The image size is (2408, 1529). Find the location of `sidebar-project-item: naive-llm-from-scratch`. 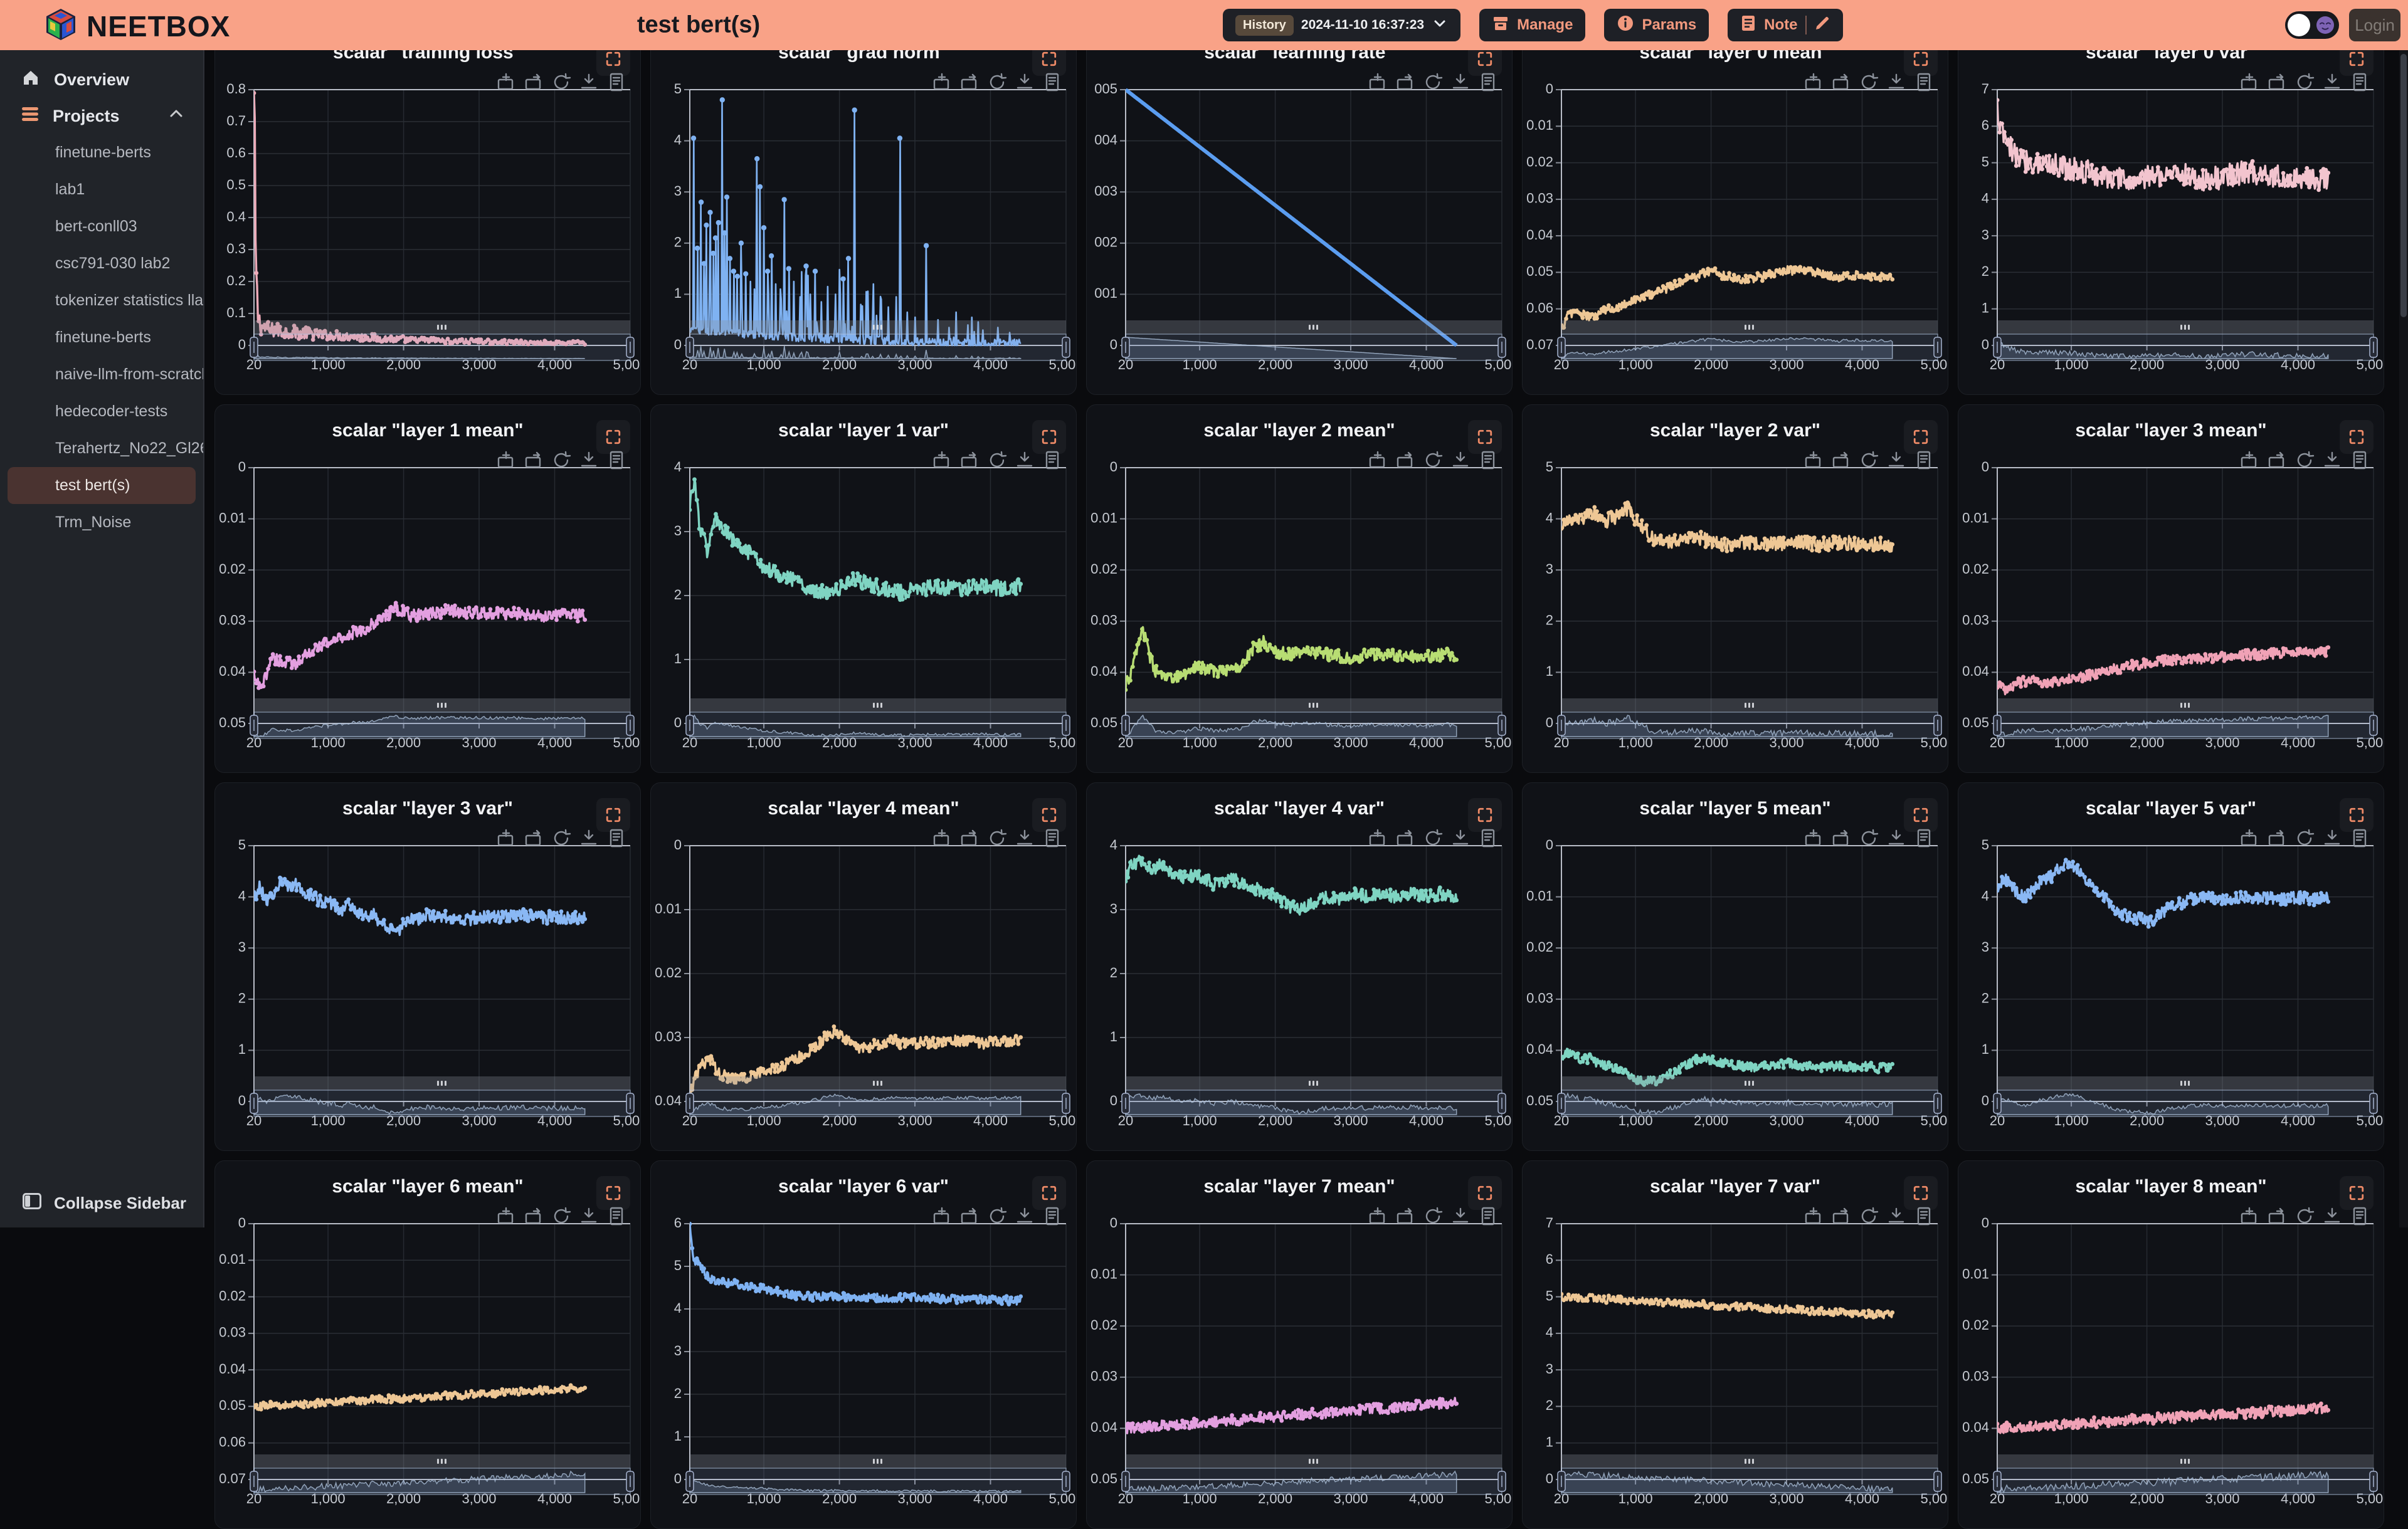

sidebar-project-item: naive-llm-from-scratch is located at coordinates (129, 374).